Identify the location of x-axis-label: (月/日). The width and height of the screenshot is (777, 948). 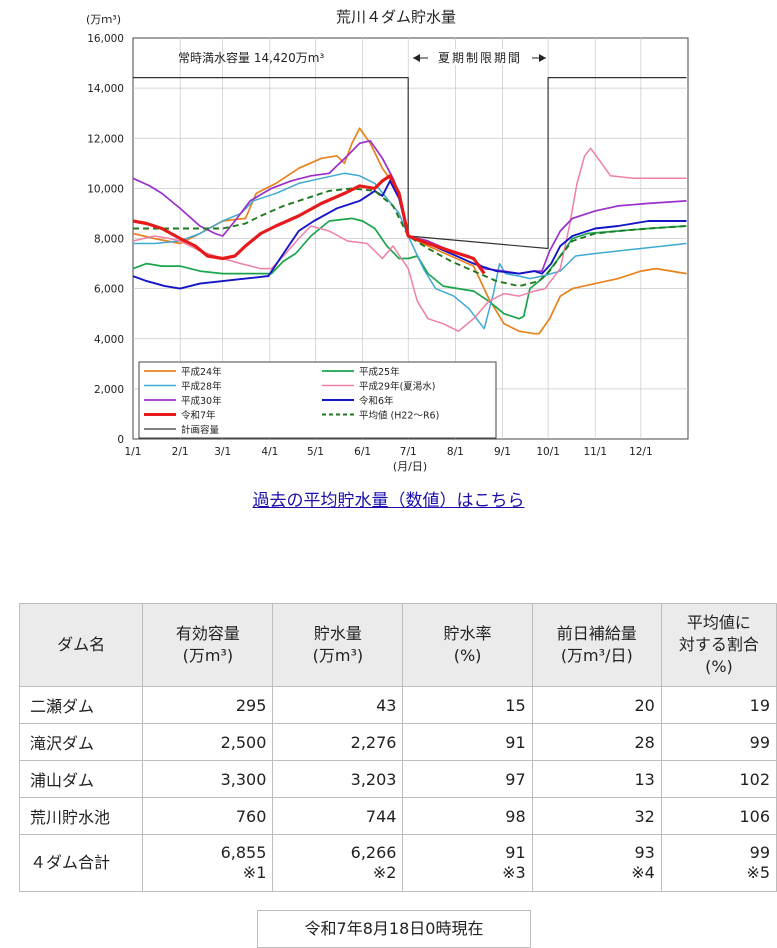
(410, 466).